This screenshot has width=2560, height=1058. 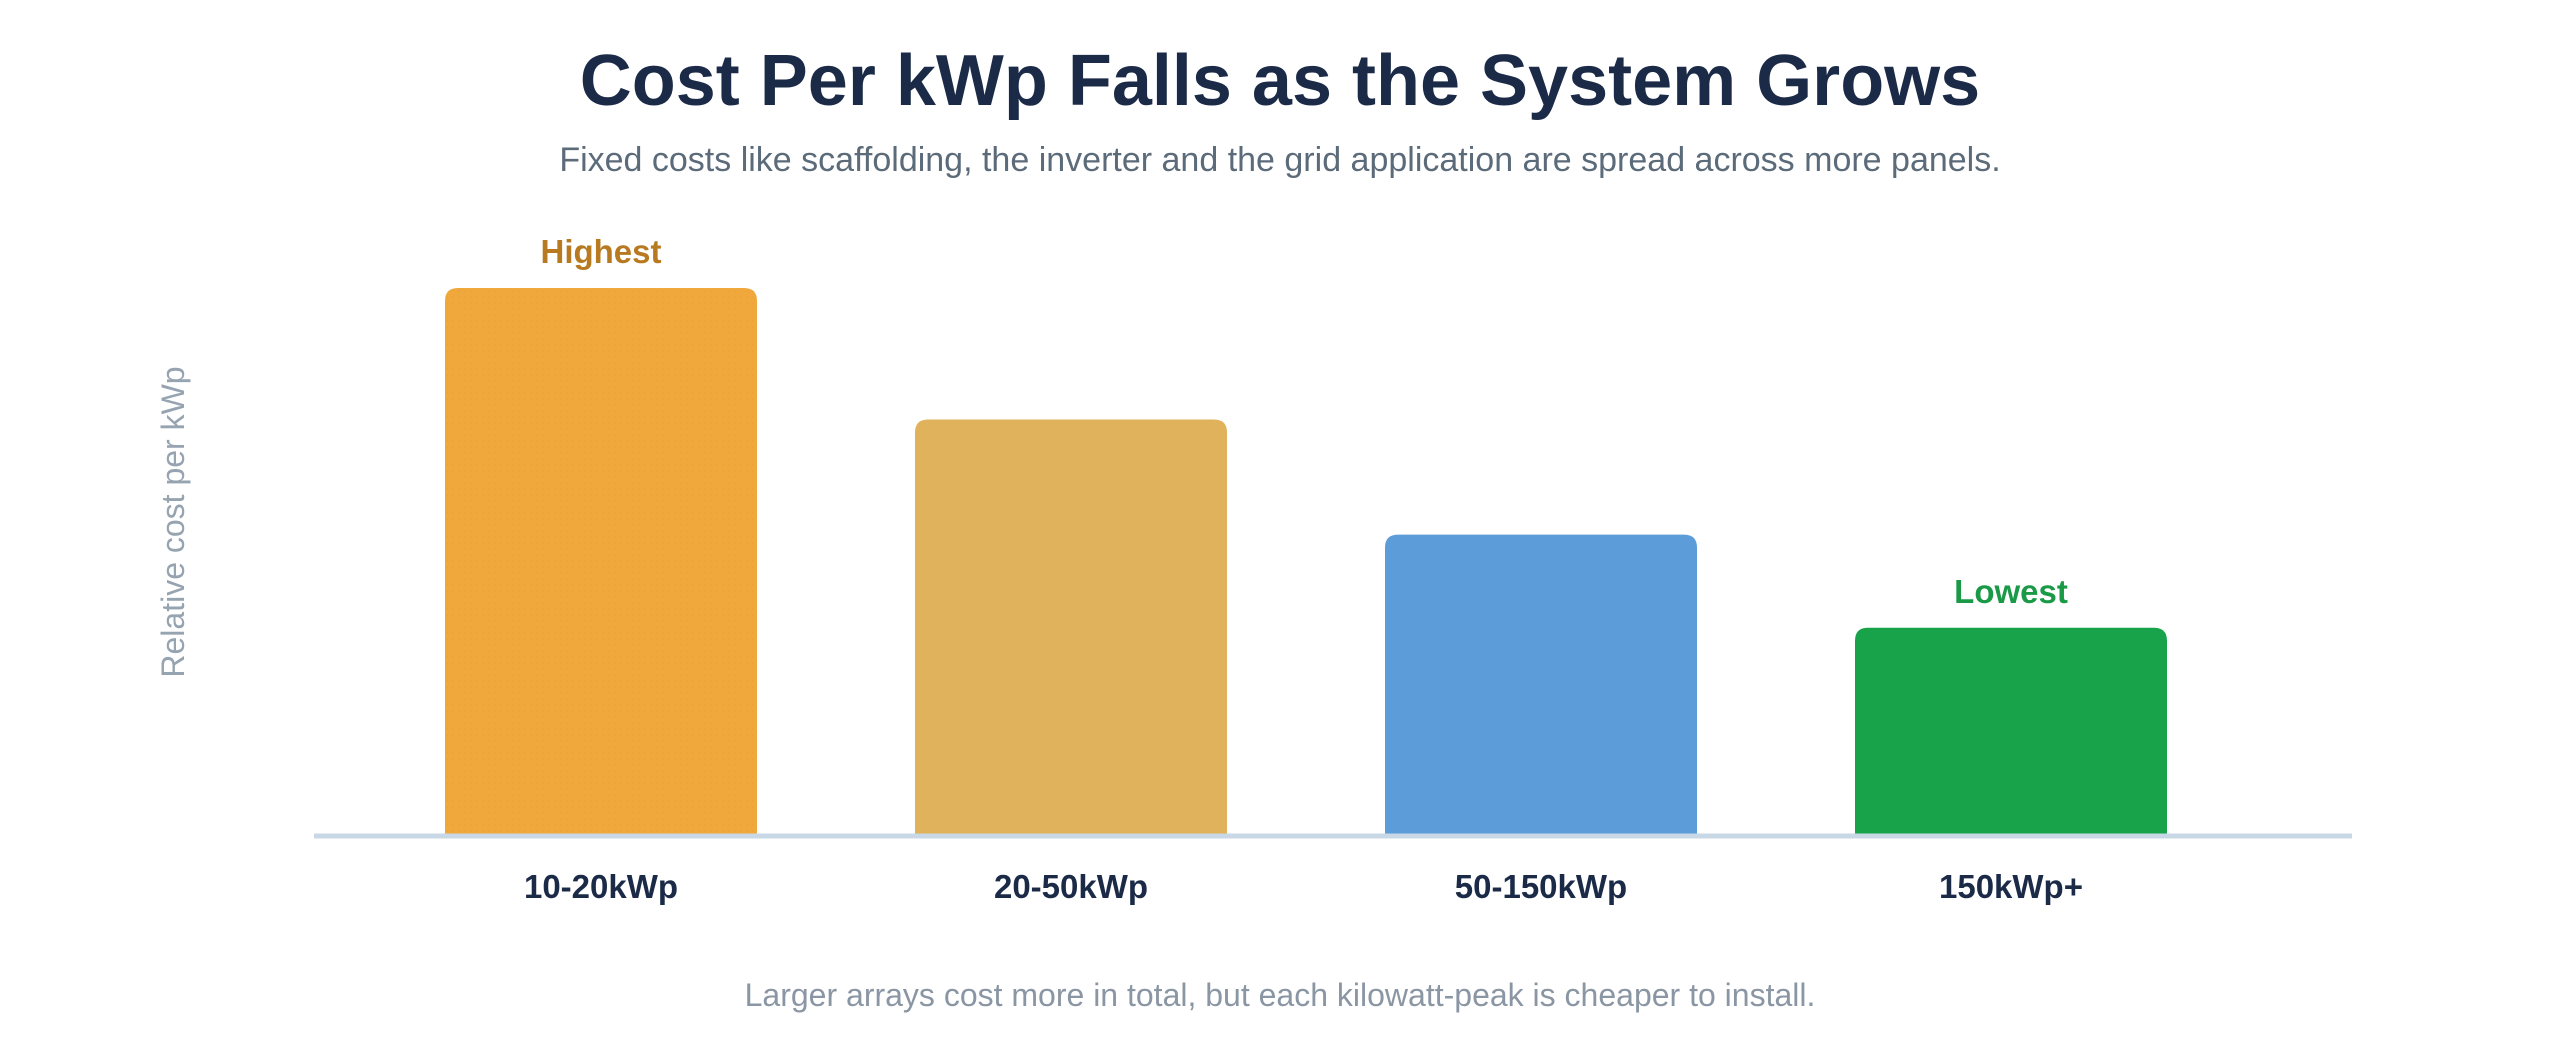 I want to click on y-axis-label: Relative cost per kWp, so click(x=173, y=521).